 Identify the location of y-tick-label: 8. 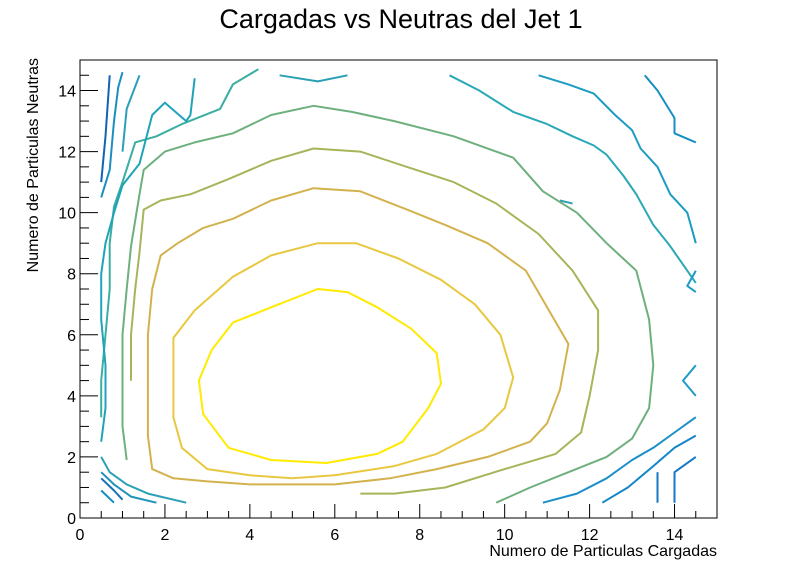
(71, 275).